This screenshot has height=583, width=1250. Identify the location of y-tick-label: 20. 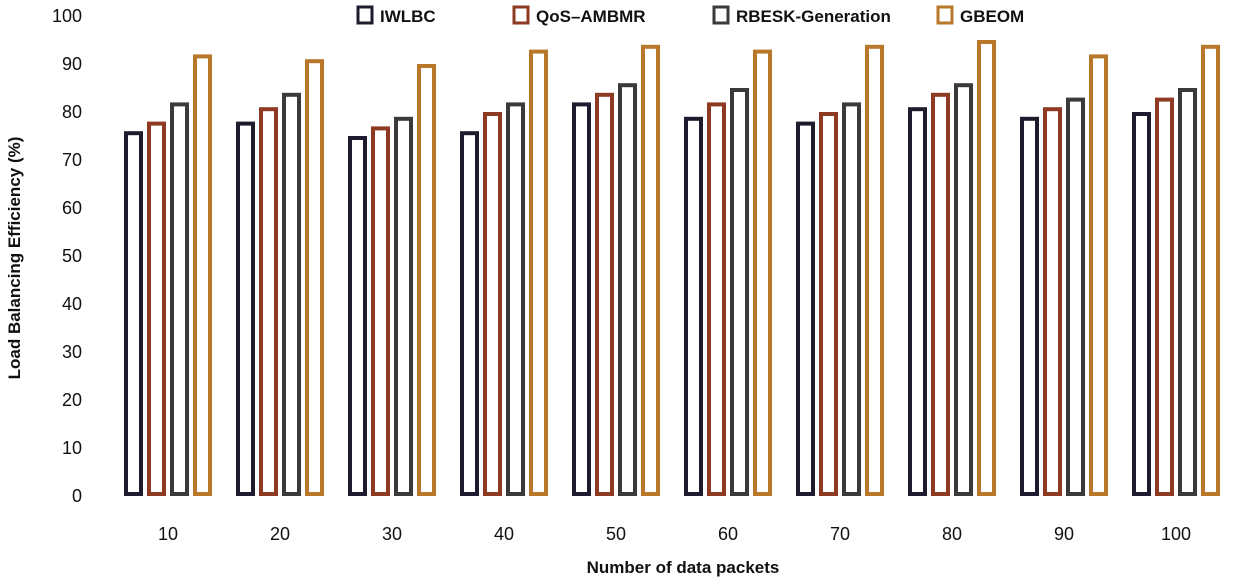
(72, 400).